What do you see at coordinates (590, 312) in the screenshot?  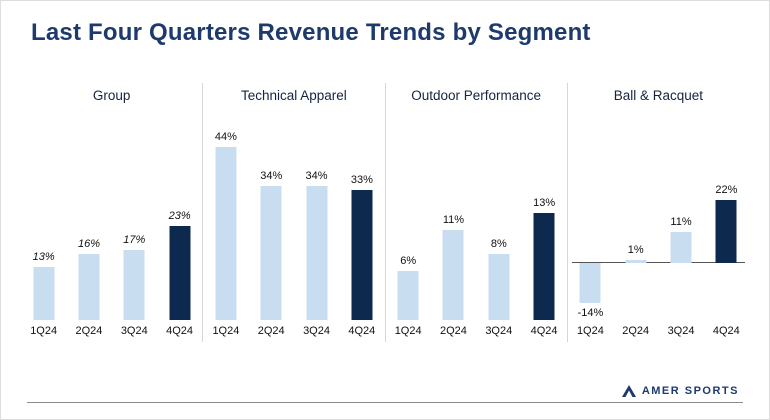 I see `bar-label: -14%` at bounding box center [590, 312].